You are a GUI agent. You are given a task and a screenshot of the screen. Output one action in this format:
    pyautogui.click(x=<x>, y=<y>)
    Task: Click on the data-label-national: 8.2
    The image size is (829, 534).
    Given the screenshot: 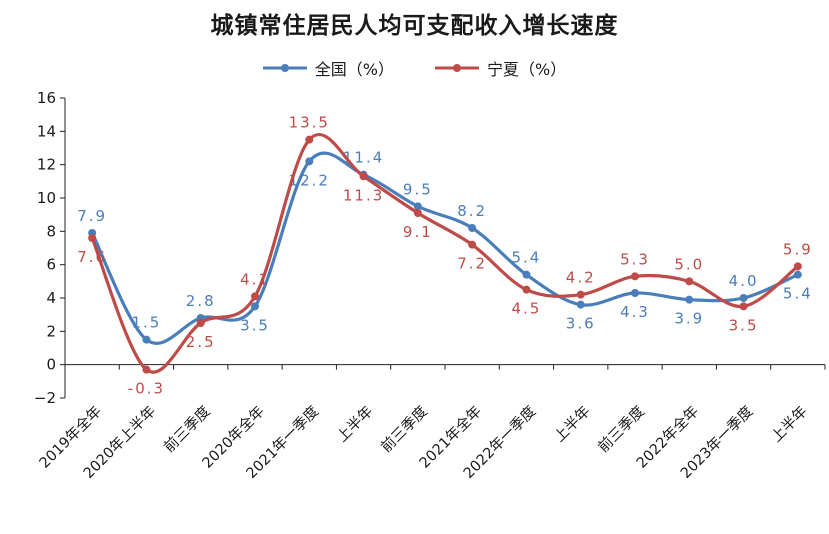 What is the action you would take?
    pyautogui.click(x=472, y=211)
    